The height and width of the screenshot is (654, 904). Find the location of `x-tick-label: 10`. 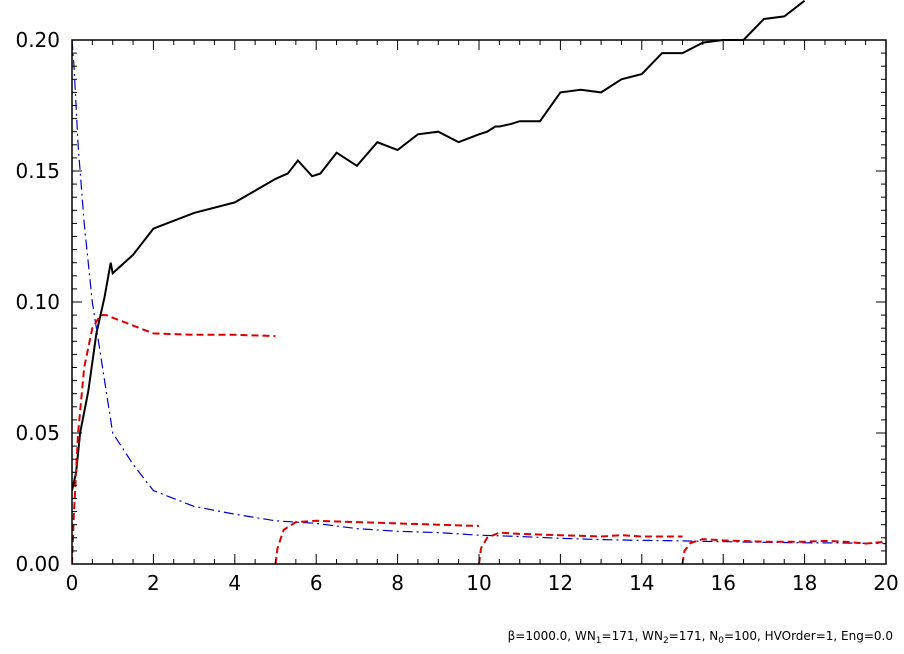

x-tick-label: 10 is located at coordinates (478, 583).